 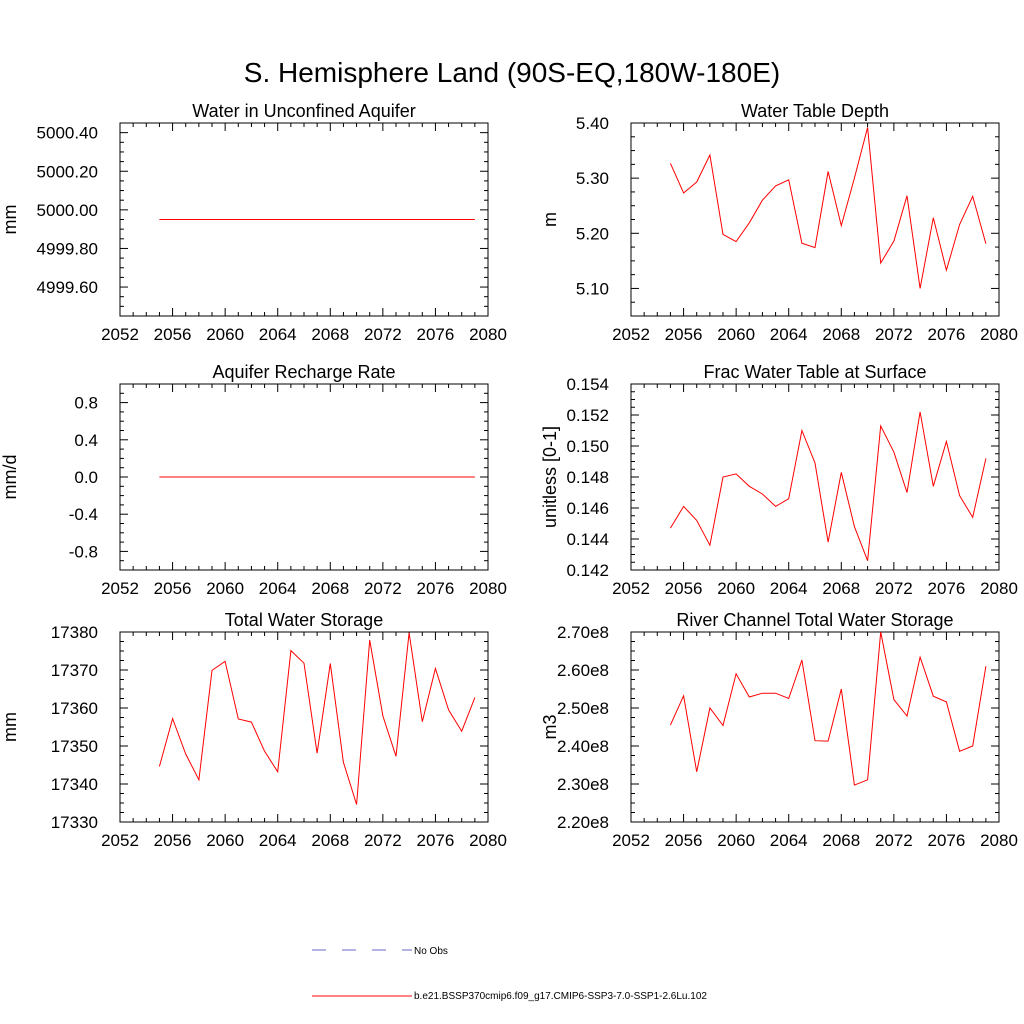 I want to click on y-tick-label: 2.40e8, so click(x=583, y=746).